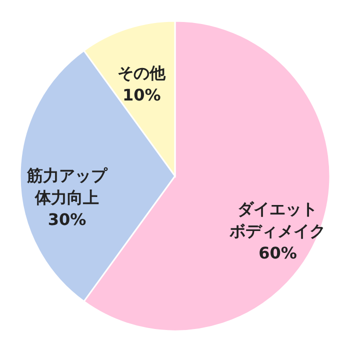 The width and height of the screenshot is (344, 346). Describe the element at coordinates (67, 219) in the screenshot. I see `data-label: 30%` at that location.